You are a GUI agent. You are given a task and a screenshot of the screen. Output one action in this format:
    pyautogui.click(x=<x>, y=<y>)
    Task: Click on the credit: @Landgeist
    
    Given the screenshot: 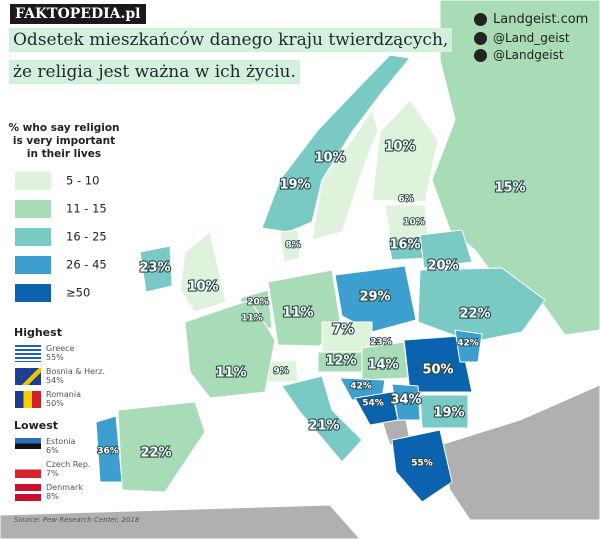 What is the action you would take?
    pyautogui.click(x=519, y=55)
    